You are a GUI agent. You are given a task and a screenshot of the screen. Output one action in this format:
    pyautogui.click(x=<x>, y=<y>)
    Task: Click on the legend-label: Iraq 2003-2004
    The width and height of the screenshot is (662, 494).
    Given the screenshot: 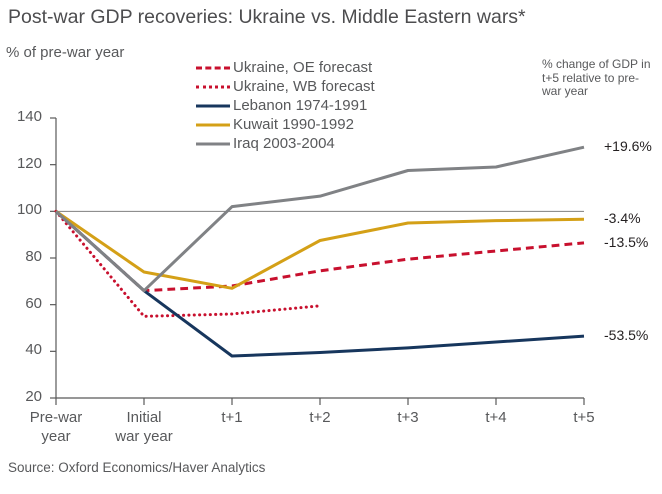 What is the action you would take?
    pyautogui.click(x=284, y=143)
    